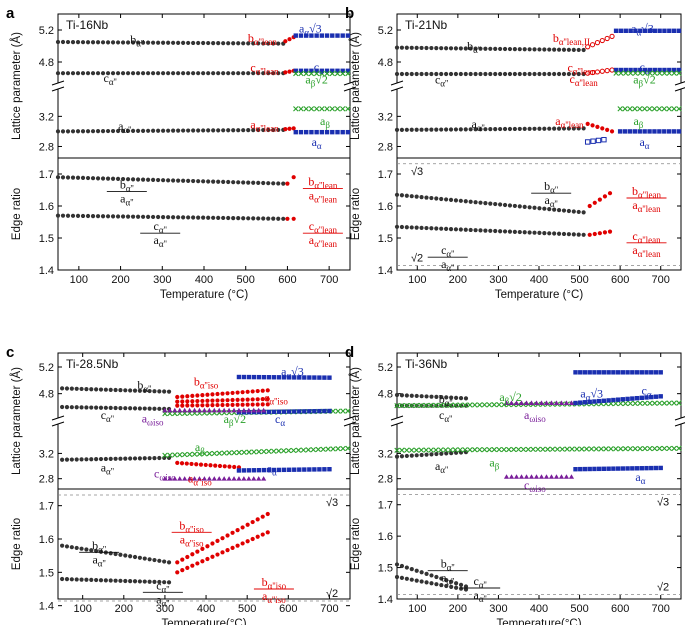  I want to click on y-tick-label: 1.5, so click(385, 239).